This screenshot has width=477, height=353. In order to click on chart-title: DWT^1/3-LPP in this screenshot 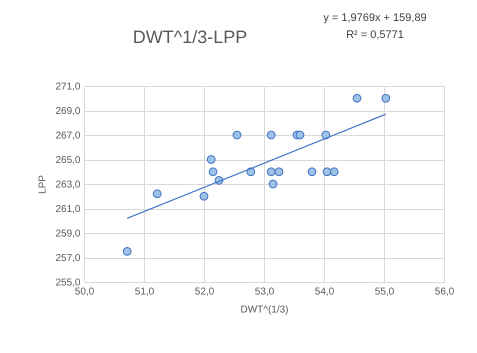, I will do `click(190, 37)`.